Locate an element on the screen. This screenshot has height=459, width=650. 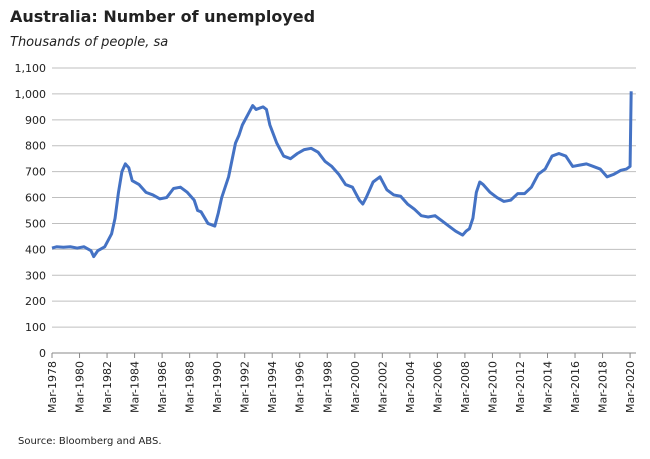
x-tick-label: Mar-1980 is located at coordinates (80, 387).